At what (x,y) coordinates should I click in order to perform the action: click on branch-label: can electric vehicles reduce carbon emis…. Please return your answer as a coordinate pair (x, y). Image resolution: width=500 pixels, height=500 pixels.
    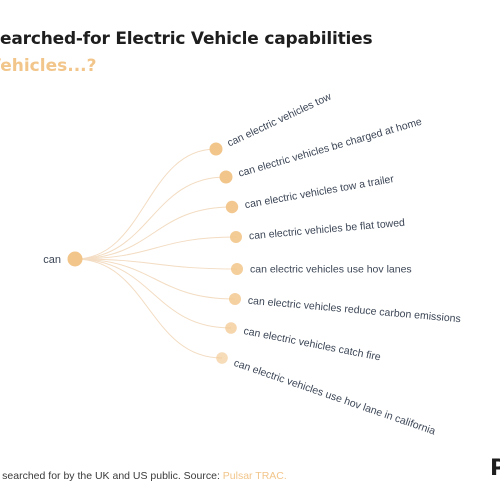
    Looking at the image, I should click on (354, 310).